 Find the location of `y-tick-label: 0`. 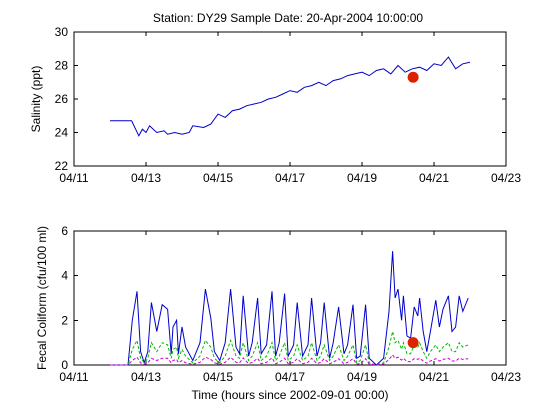

y-tick-label: 0 is located at coordinates (64, 365).